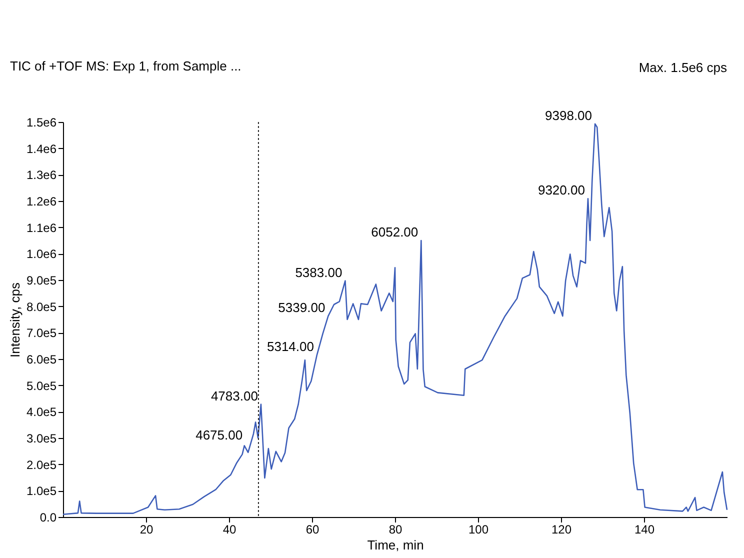 This screenshot has width=744, height=558. I want to click on y-tick-label: 1.5e6, so click(41, 123).